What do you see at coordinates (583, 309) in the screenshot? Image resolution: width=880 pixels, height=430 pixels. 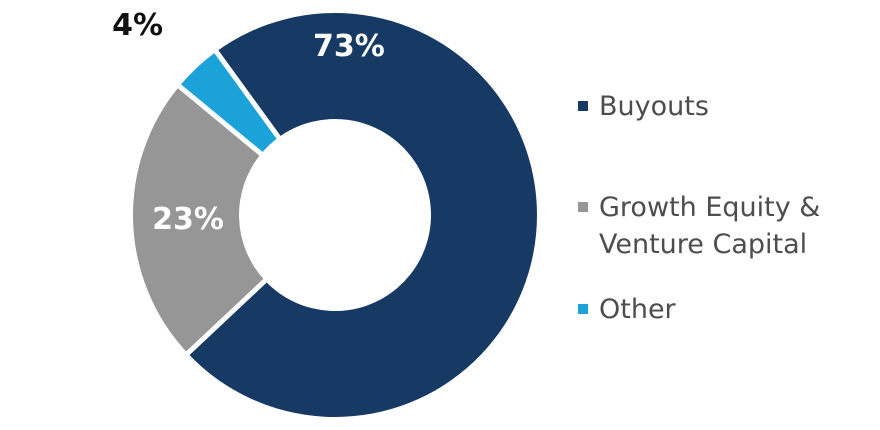 I see `legend-swatch-other` at bounding box center [583, 309].